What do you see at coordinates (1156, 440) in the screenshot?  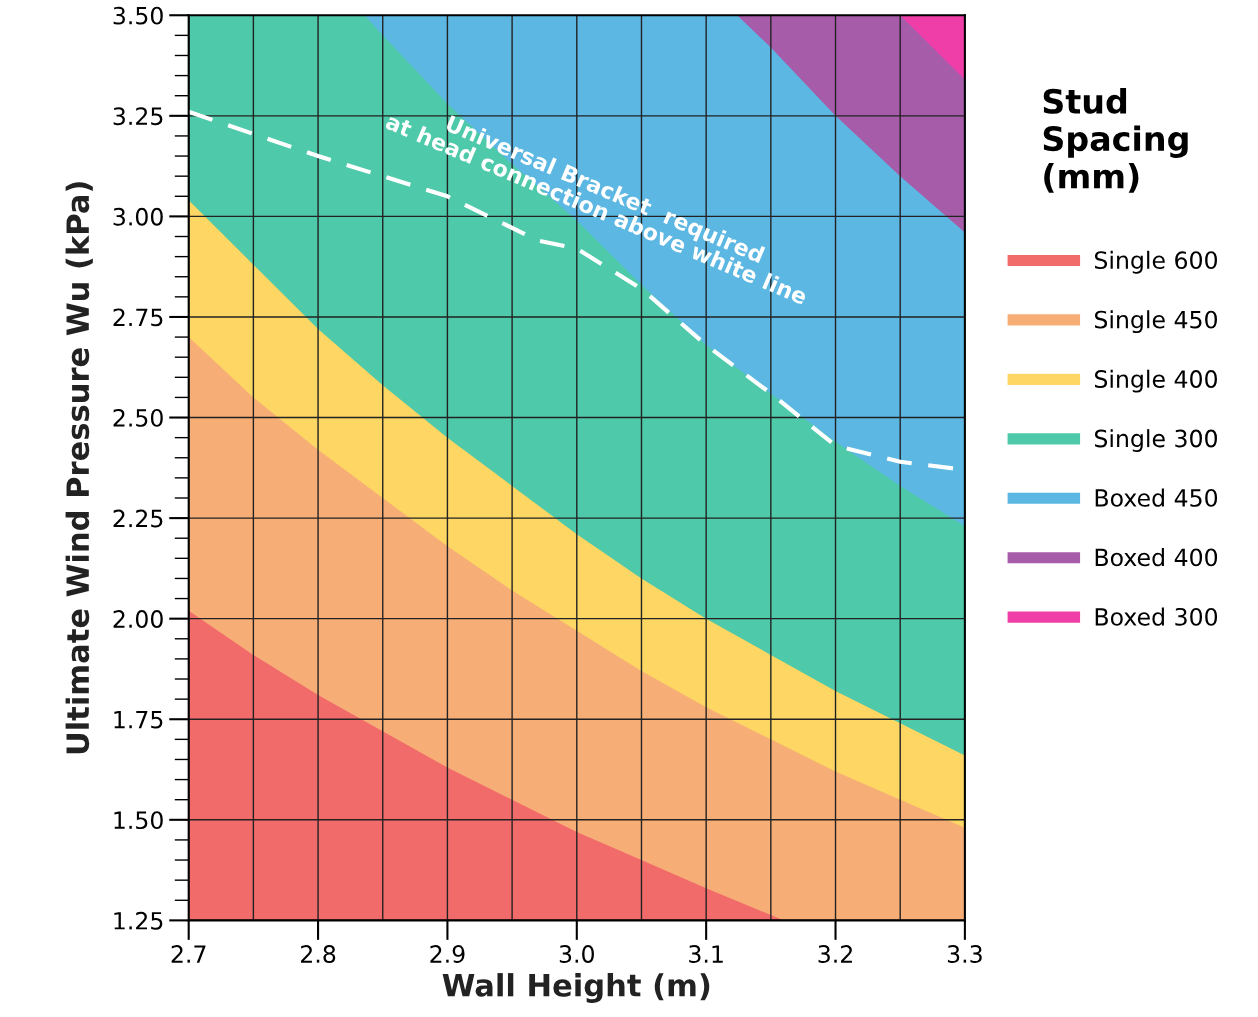 I see `legend-label: Single 300` at bounding box center [1156, 440].